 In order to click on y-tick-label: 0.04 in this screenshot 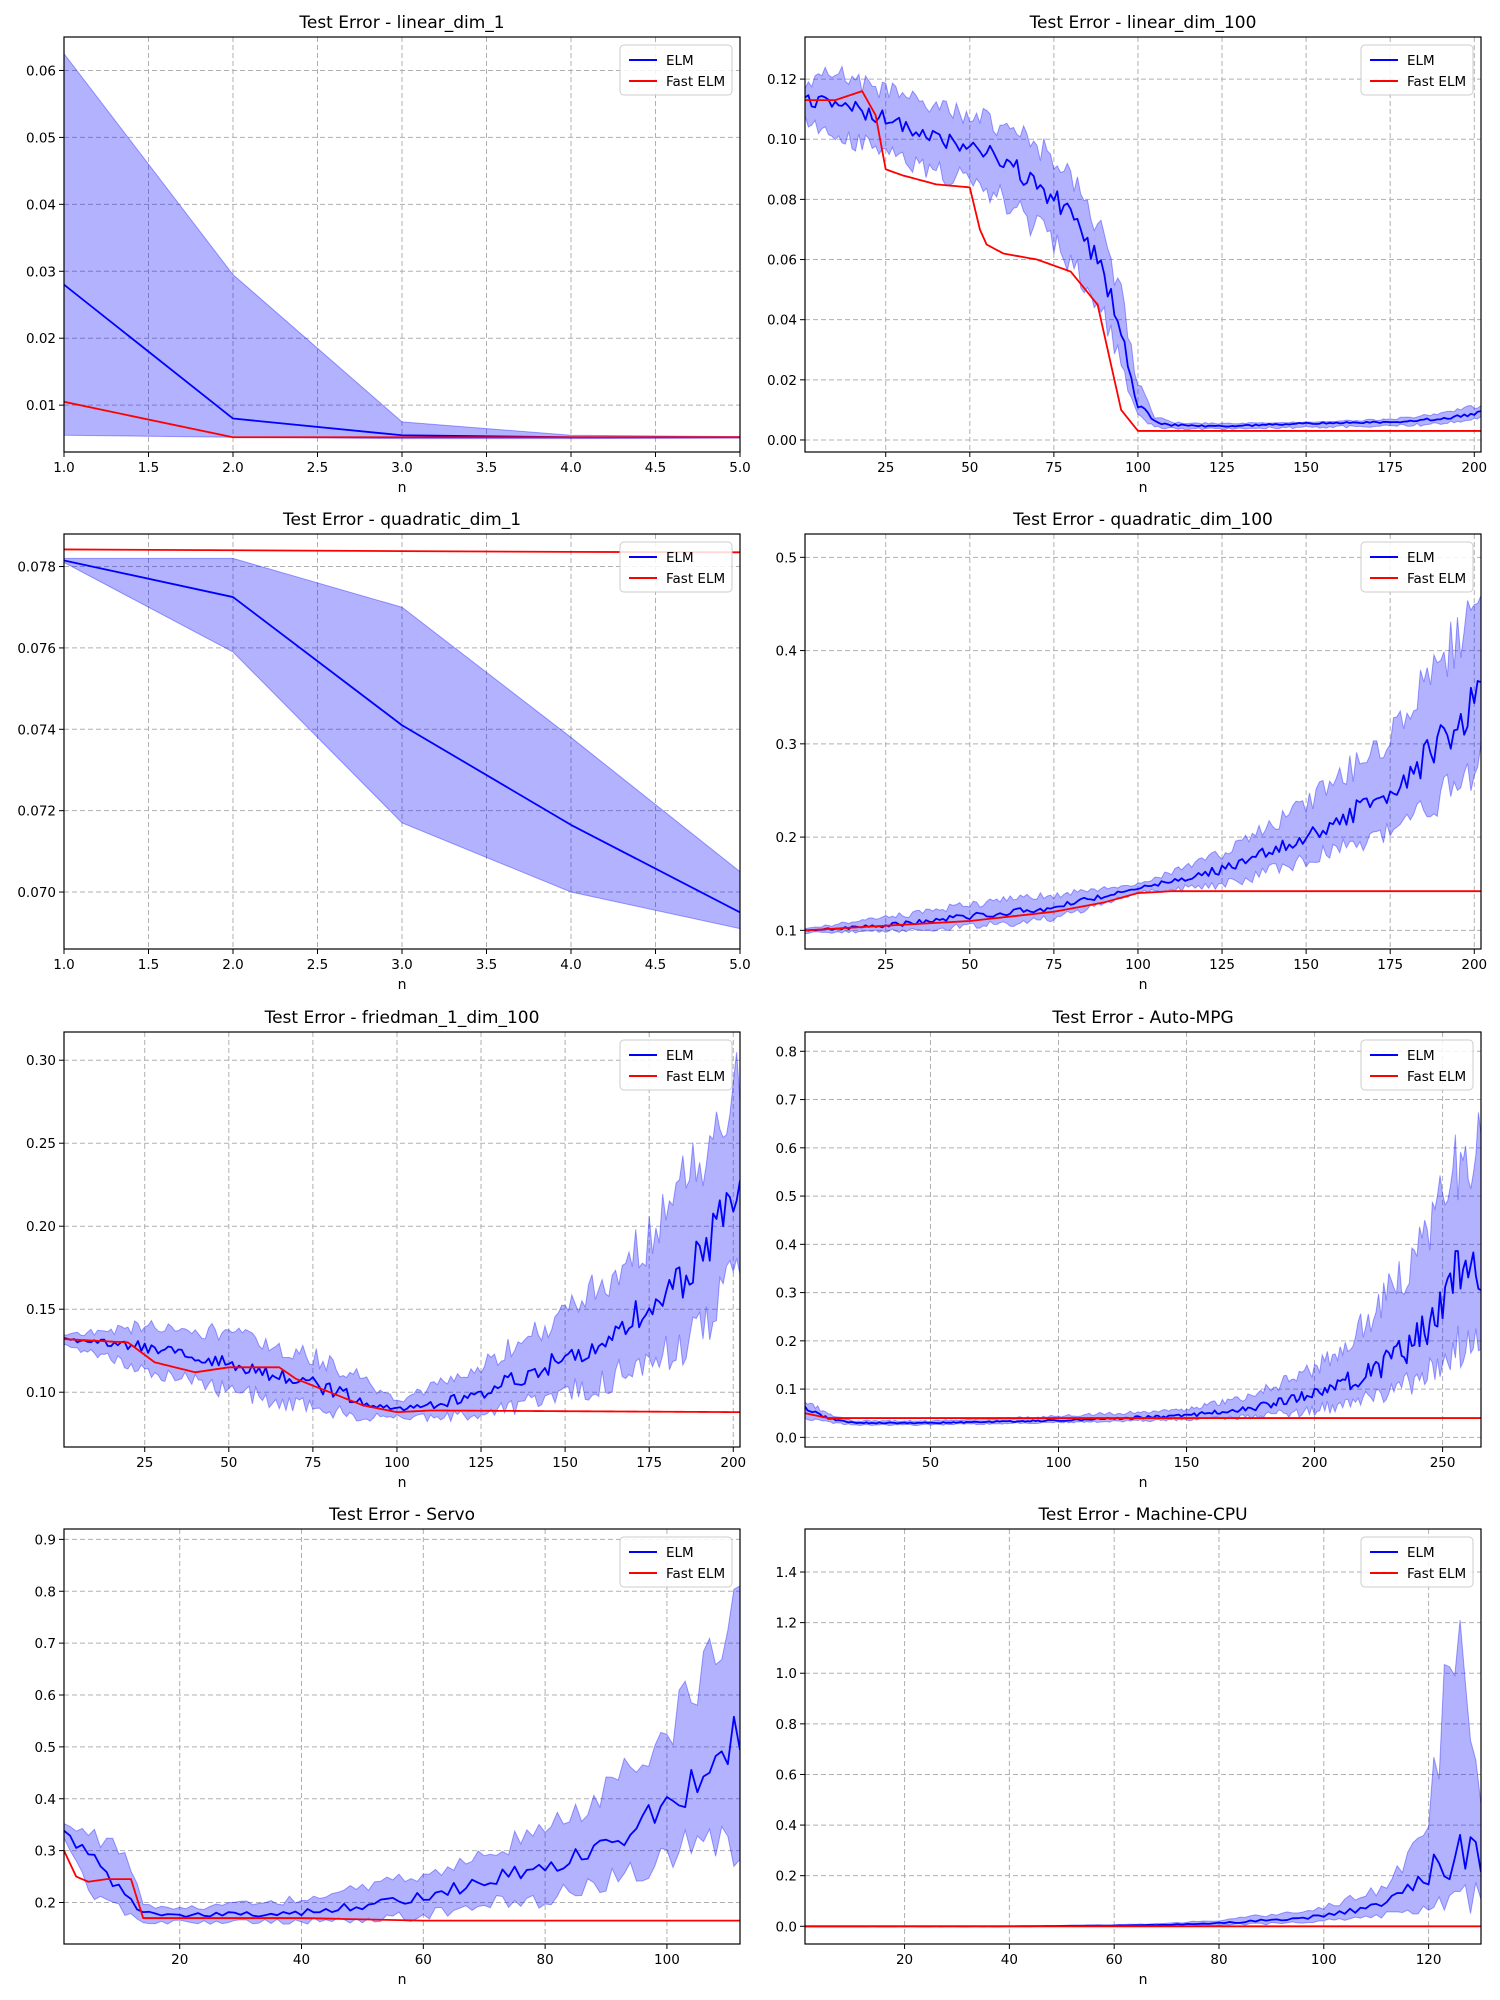, I will do `click(782, 321)`.